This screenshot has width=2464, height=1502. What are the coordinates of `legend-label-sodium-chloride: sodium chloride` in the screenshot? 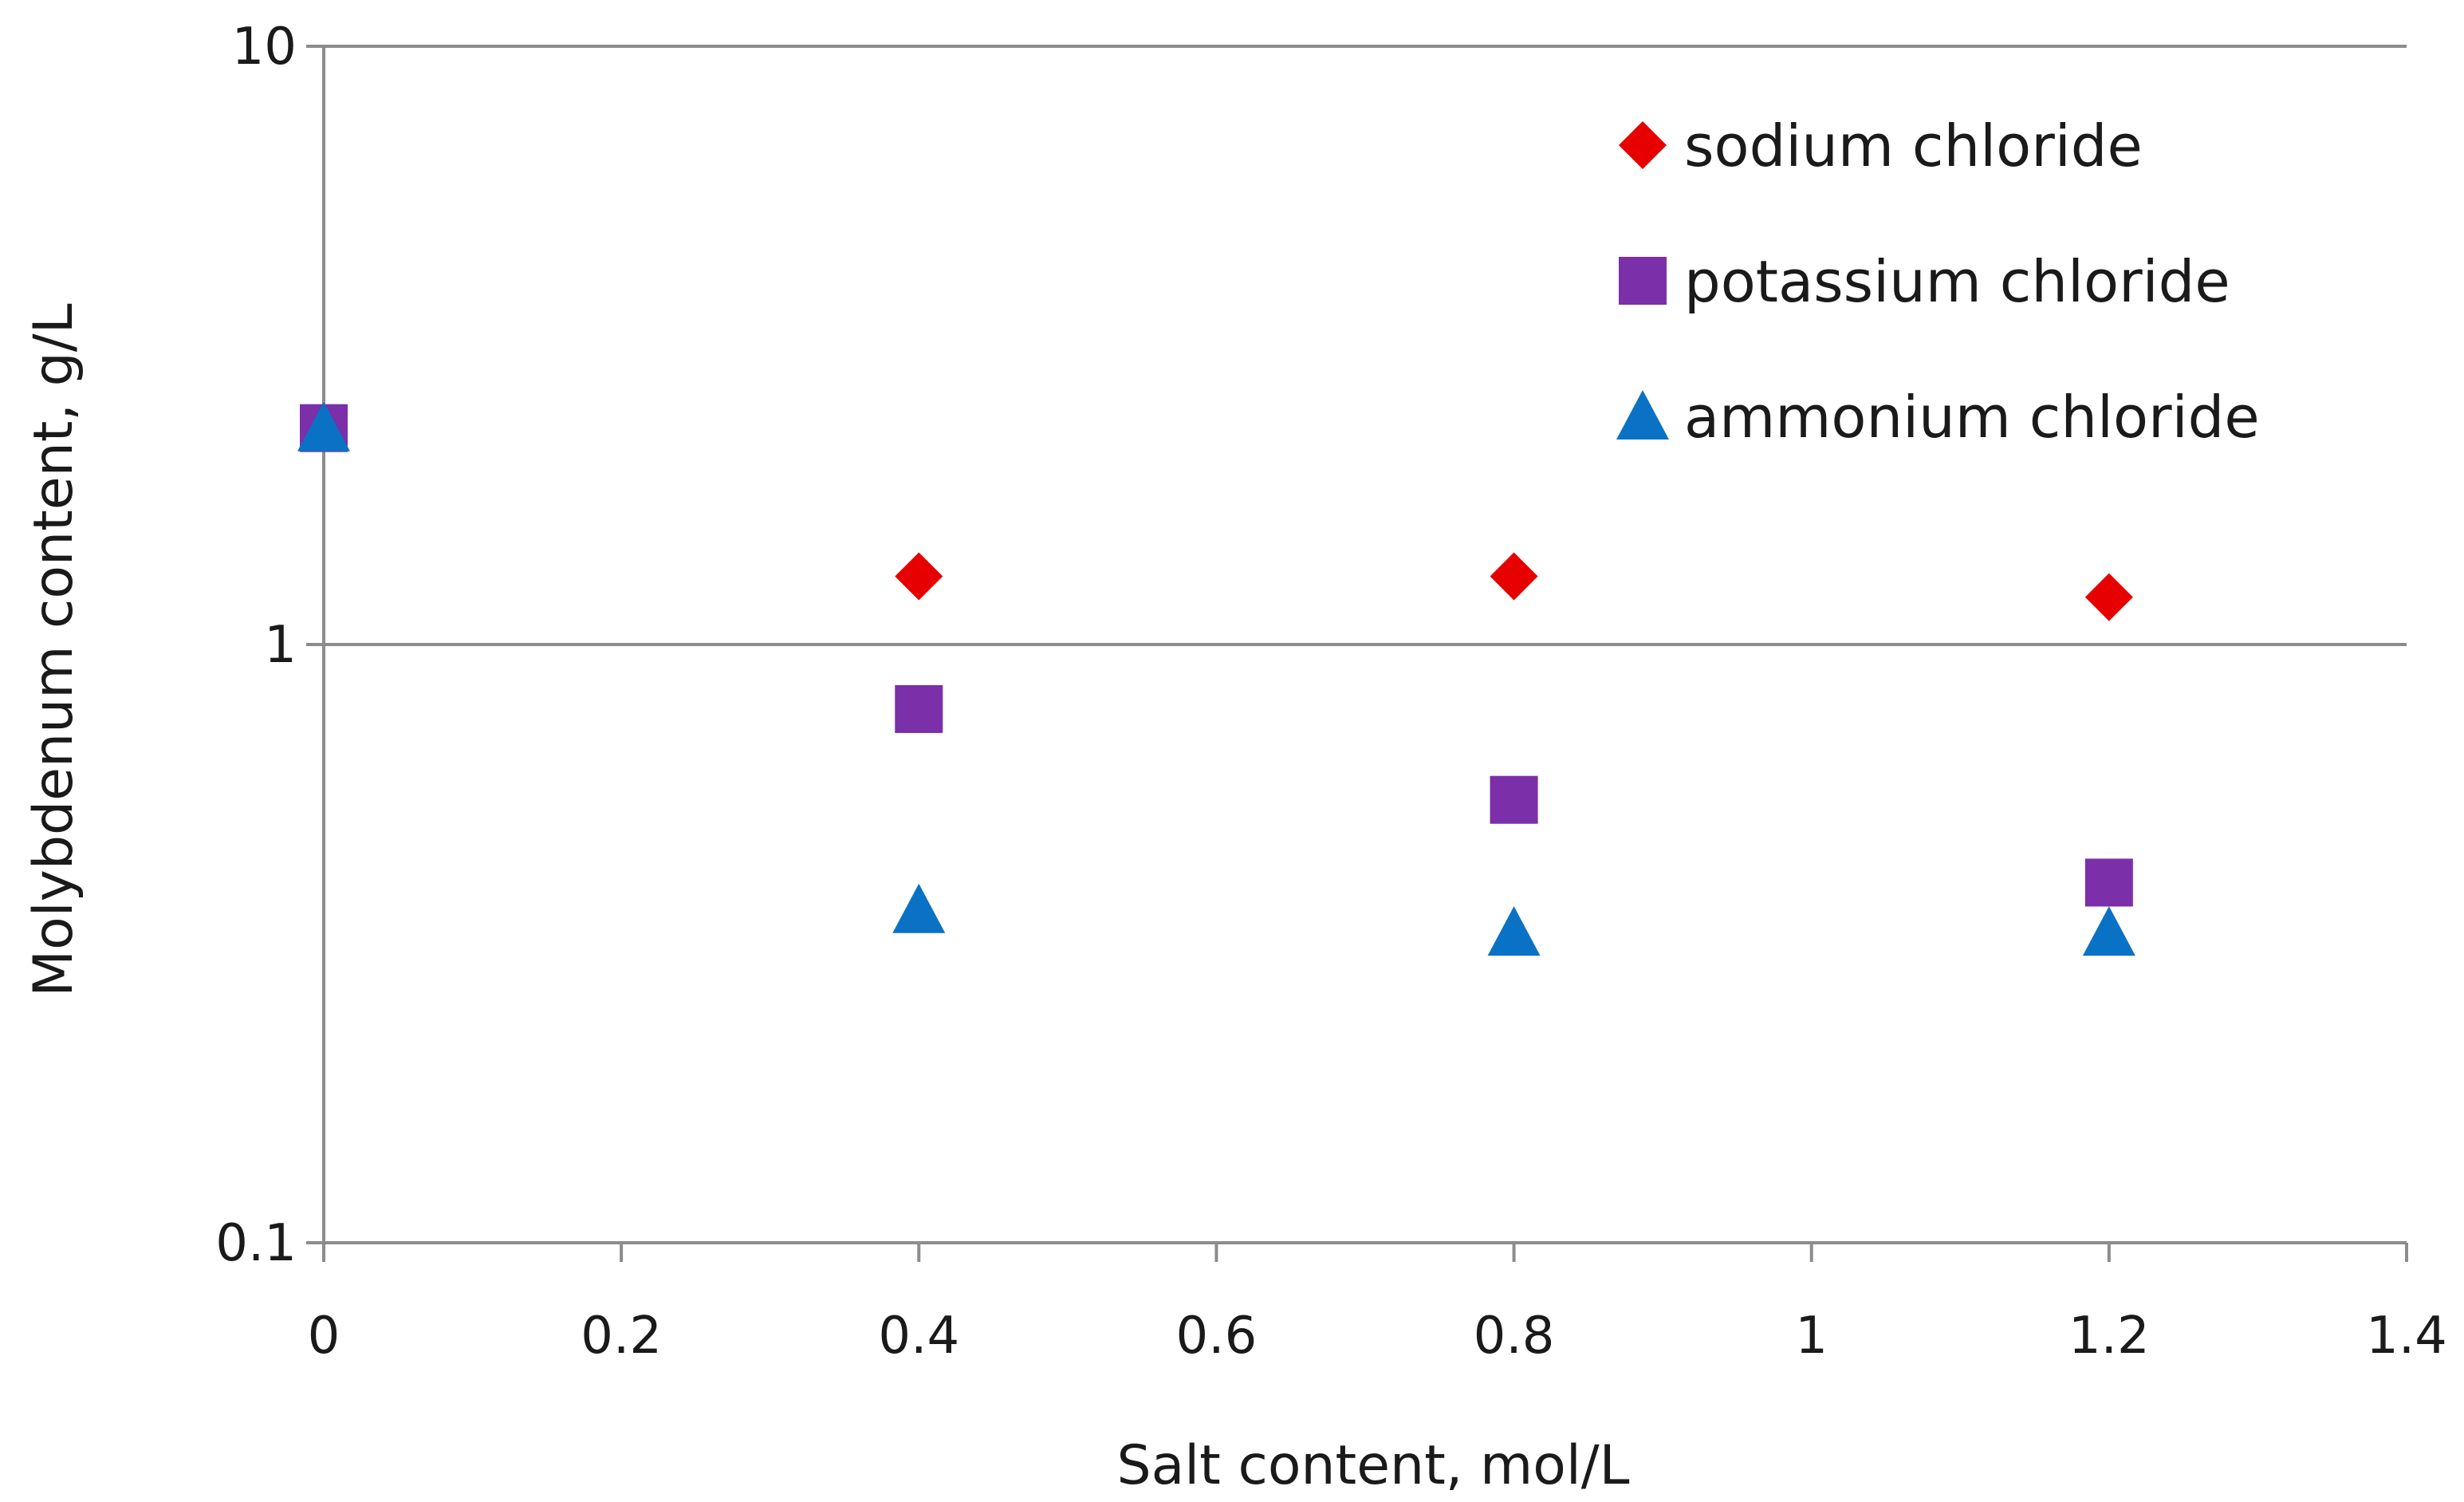 It's located at (1913, 145).